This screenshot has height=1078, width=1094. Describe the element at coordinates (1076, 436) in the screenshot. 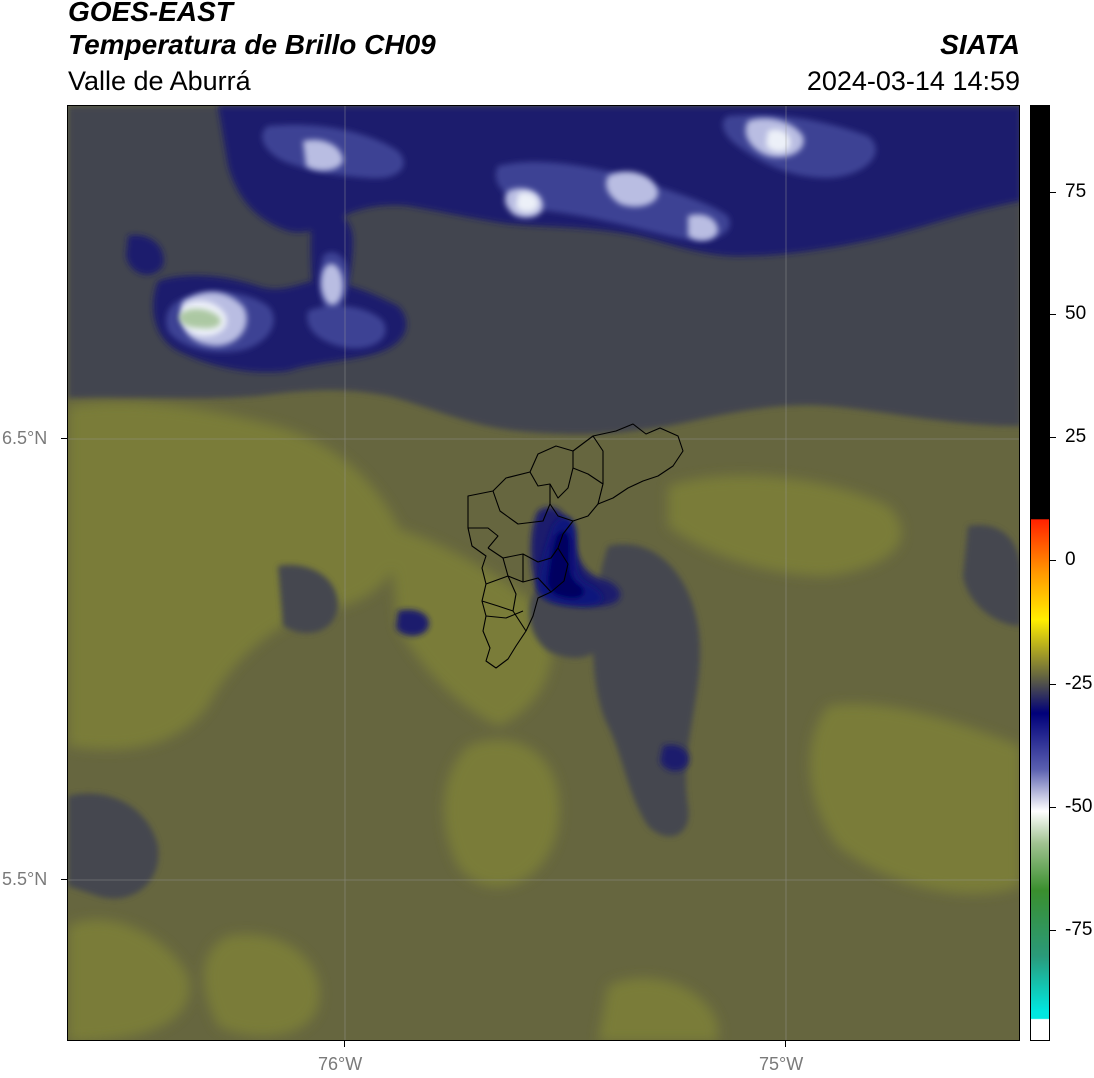

I see `colorbar-label-25: 25` at that location.